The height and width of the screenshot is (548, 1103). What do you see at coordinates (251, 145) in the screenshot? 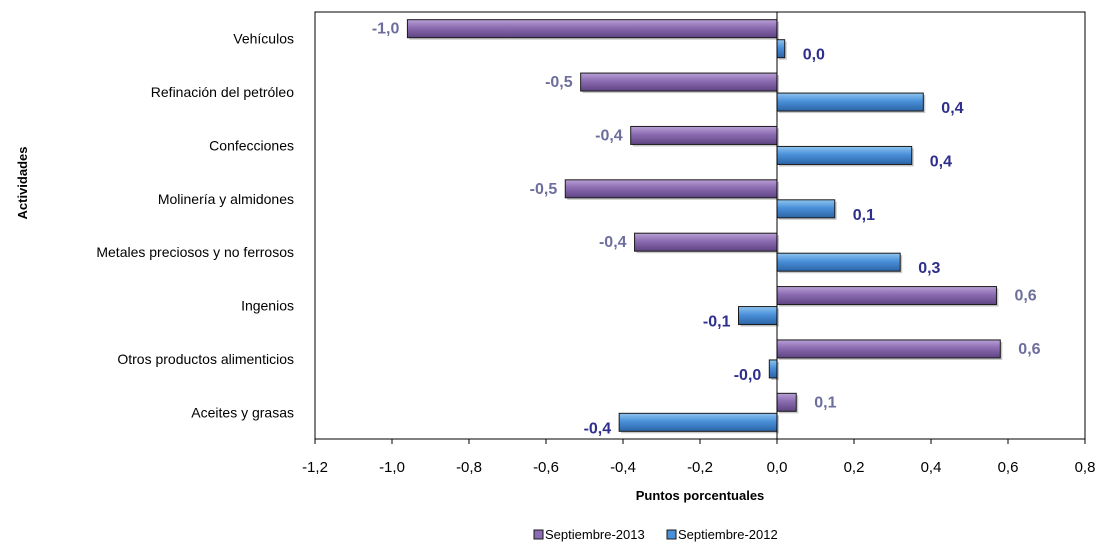
I see `category-label: Confecciones` at bounding box center [251, 145].